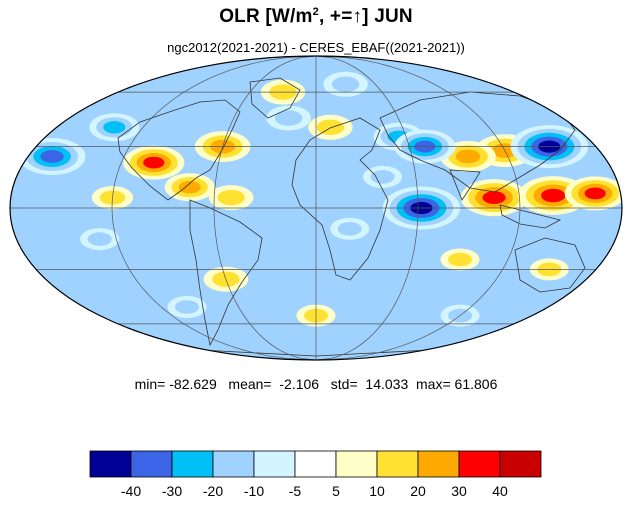 This screenshot has height=506, width=632. Describe the element at coordinates (340, 199) in the screenshot. I see `coast-europe-africa` at that location.